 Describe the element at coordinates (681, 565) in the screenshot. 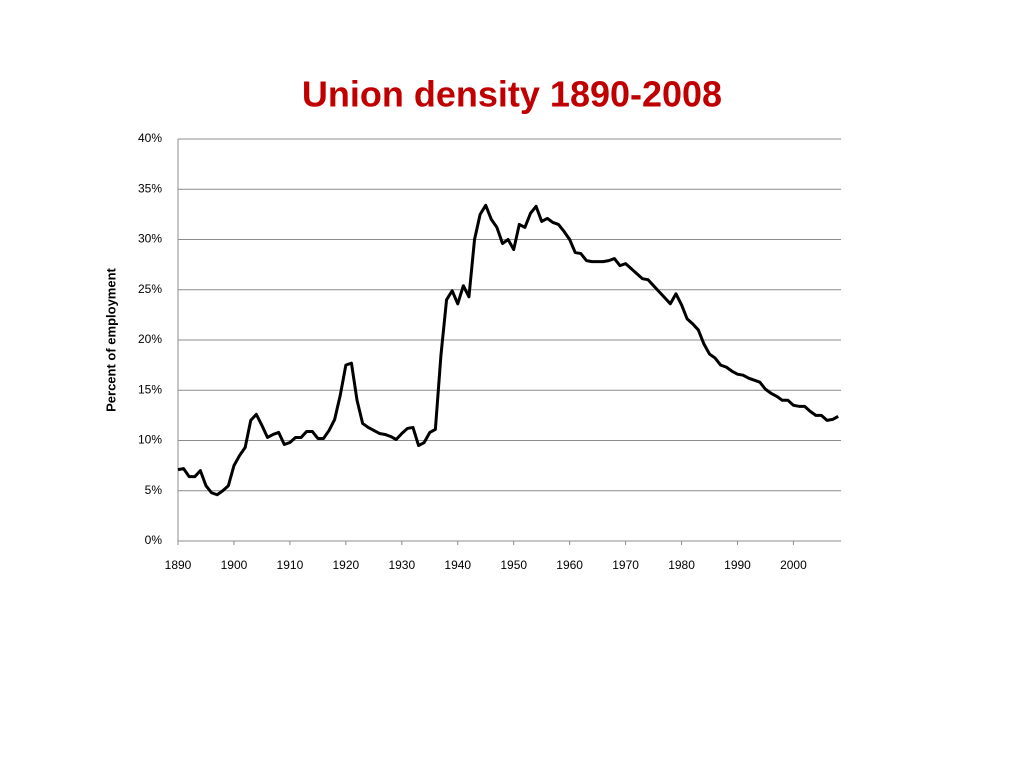

I see `x-tick-label: 1980` at that location.